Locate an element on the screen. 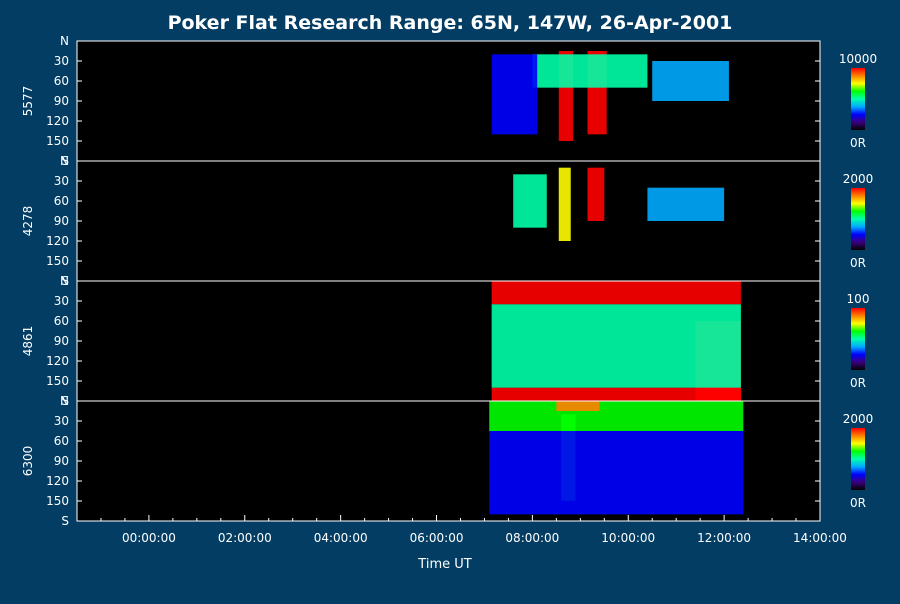 This screenshot has width=900, height=604. x-tick-label: 04:00:00 is located at coordinates (341, 538).